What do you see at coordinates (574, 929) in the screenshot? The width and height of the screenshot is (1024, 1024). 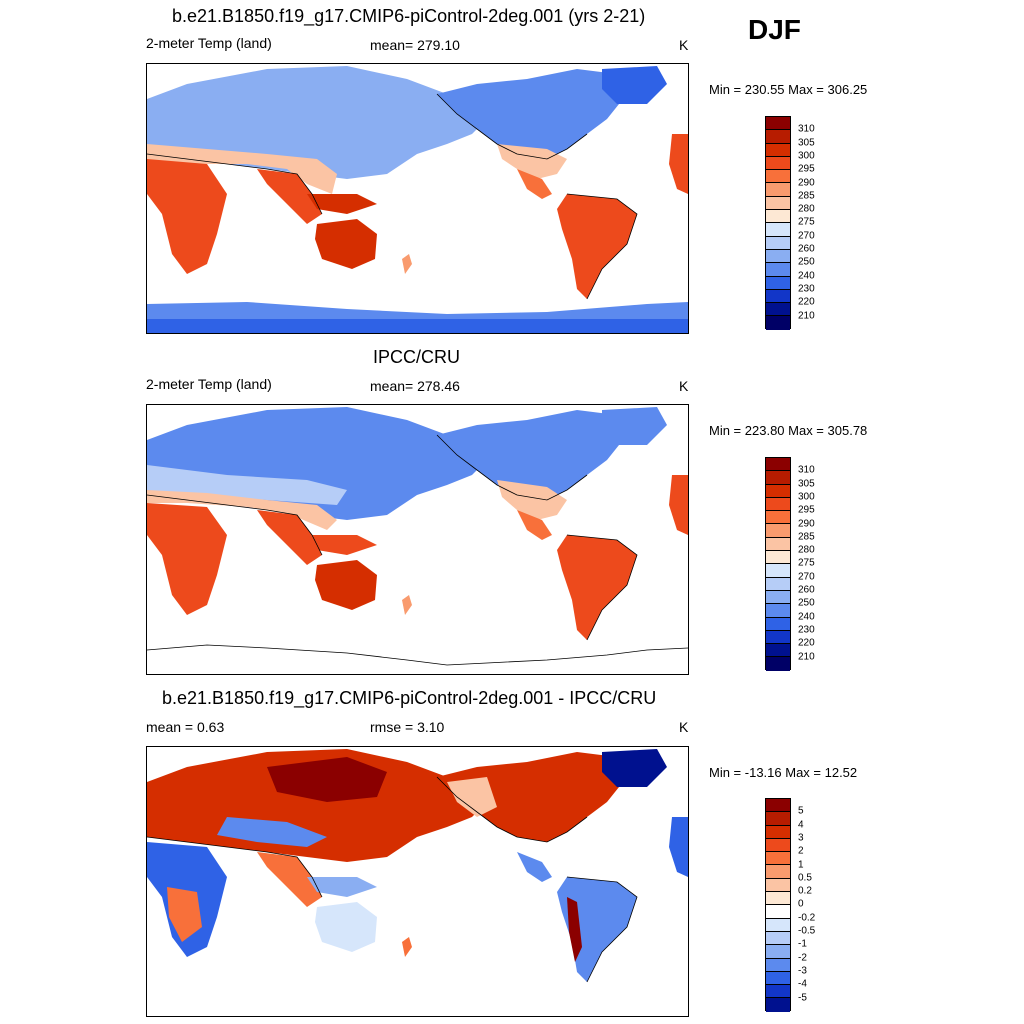 I see `panel3-land-andes` at bounding box center [574, 929].